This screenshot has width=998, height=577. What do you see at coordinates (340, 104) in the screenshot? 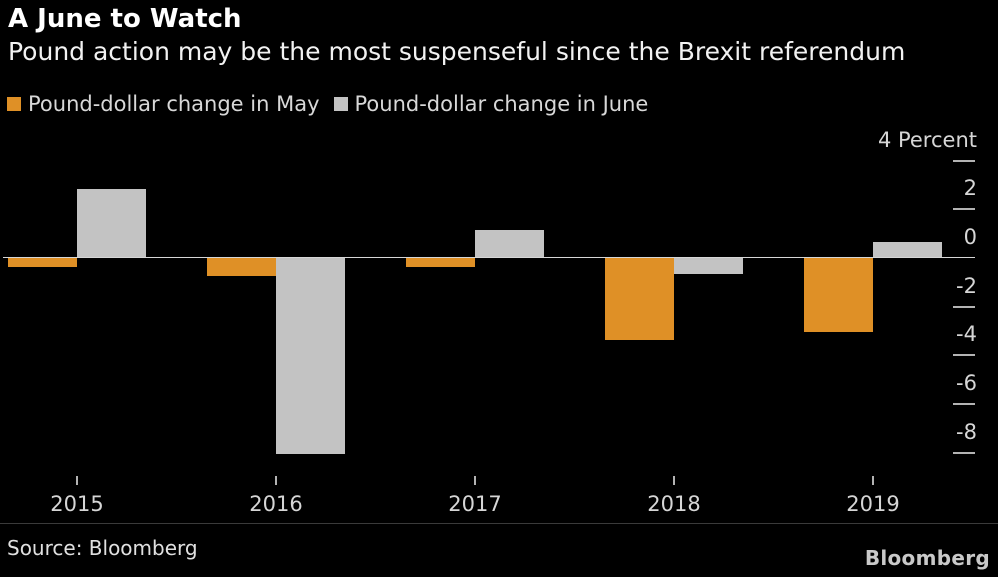
I see `june-series-swatch-icon` at bounding box center [340, 104].